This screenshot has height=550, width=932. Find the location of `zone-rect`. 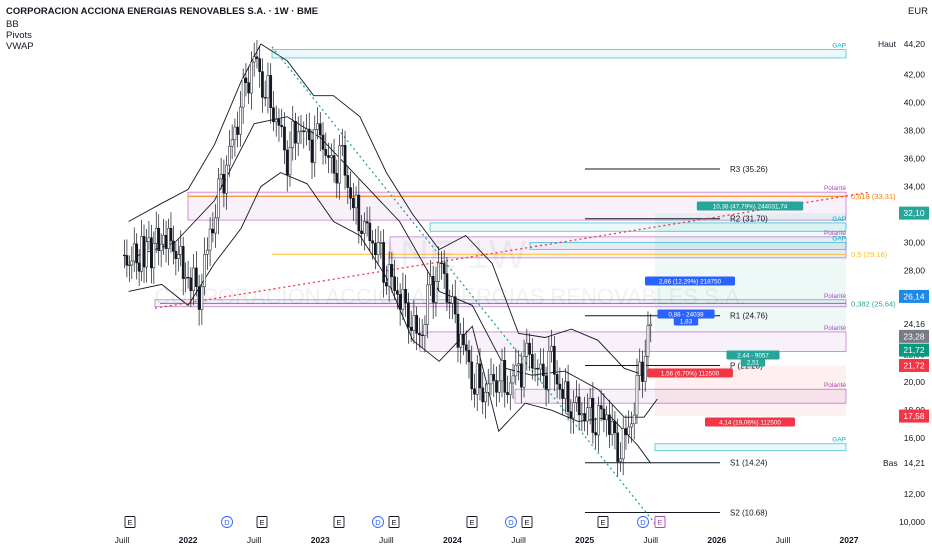

zone-rect is located at coordinates (688, 246).